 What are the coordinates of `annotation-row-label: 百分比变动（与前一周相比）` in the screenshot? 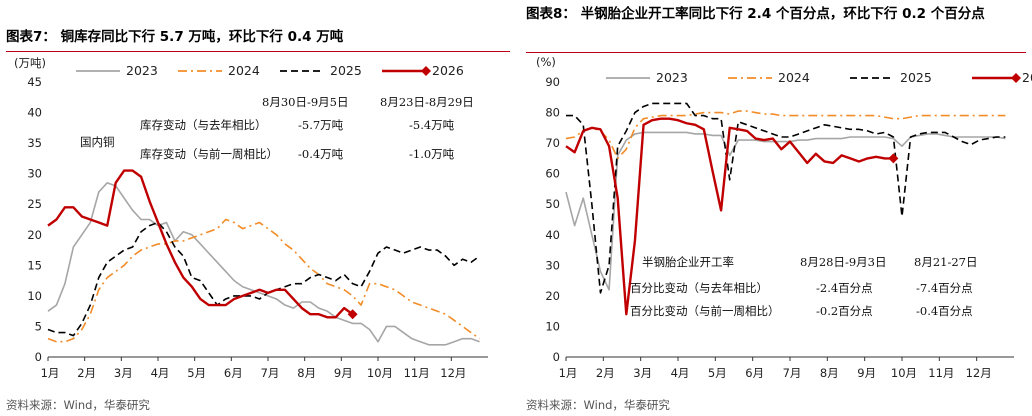 It's located at (705, 311).